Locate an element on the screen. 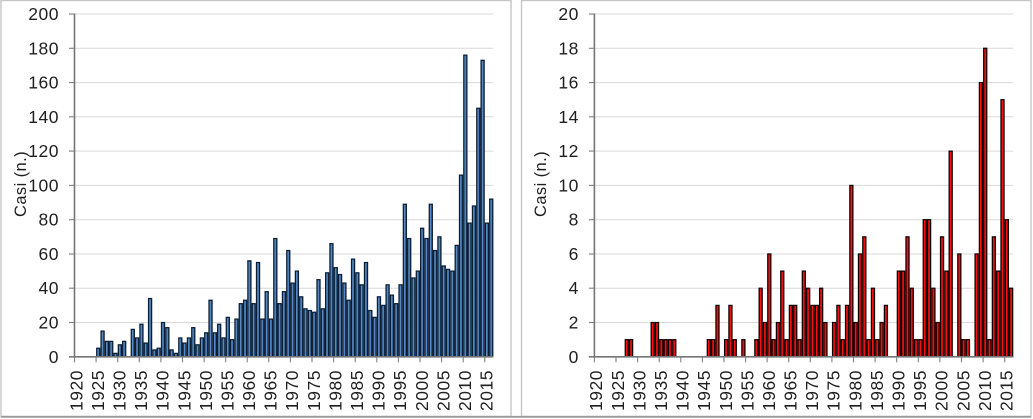 Image resolution: width=1033 pixels, height=419 pixels. svg-text: 6 is located at coordinates (574, 254).